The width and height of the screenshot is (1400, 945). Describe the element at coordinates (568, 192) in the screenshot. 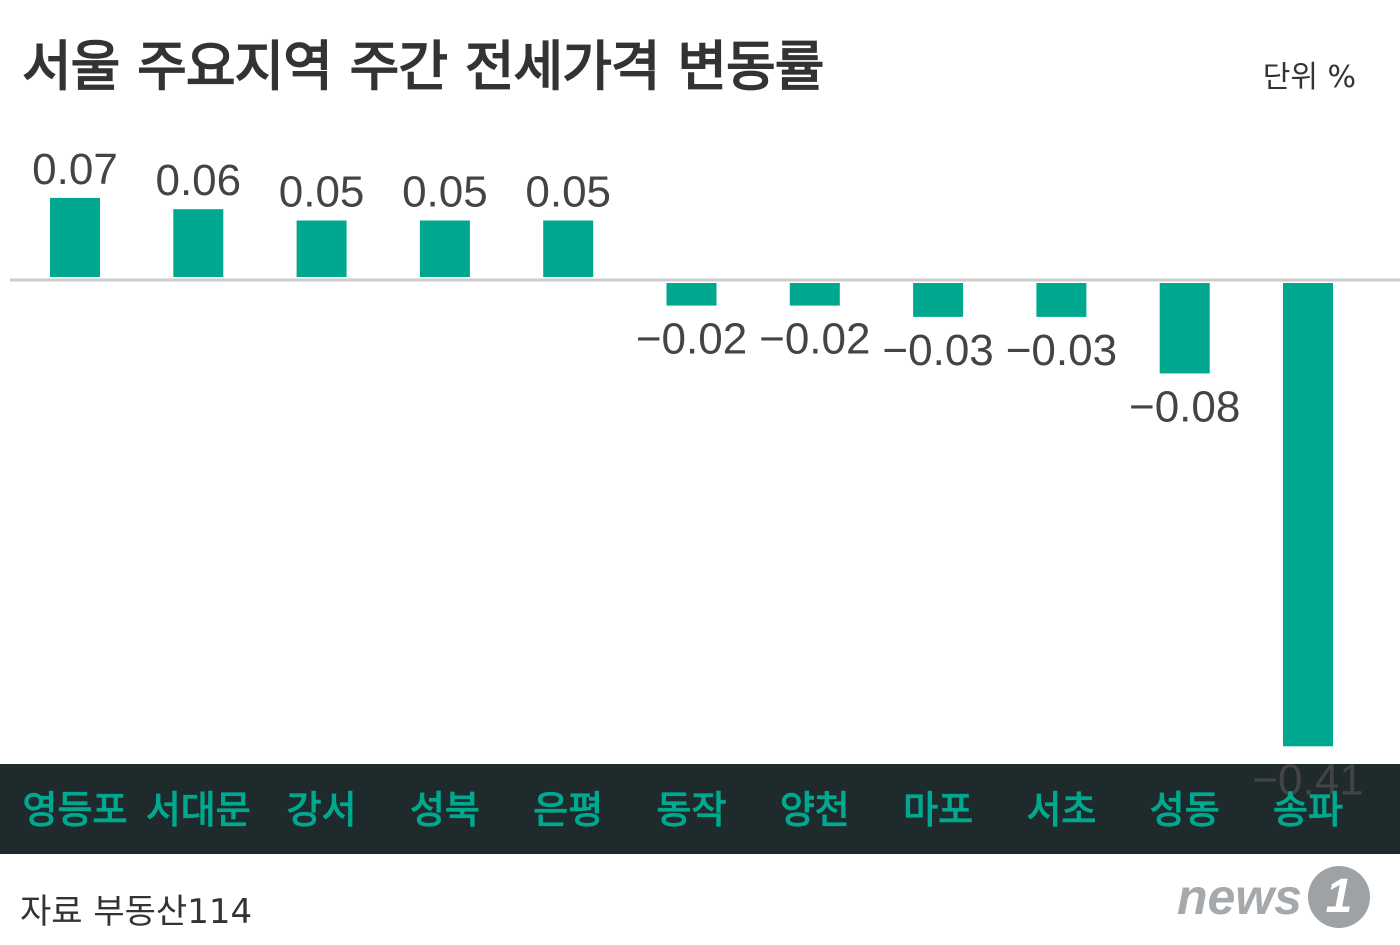

I see `value-label-은평: 0.05` at that location.